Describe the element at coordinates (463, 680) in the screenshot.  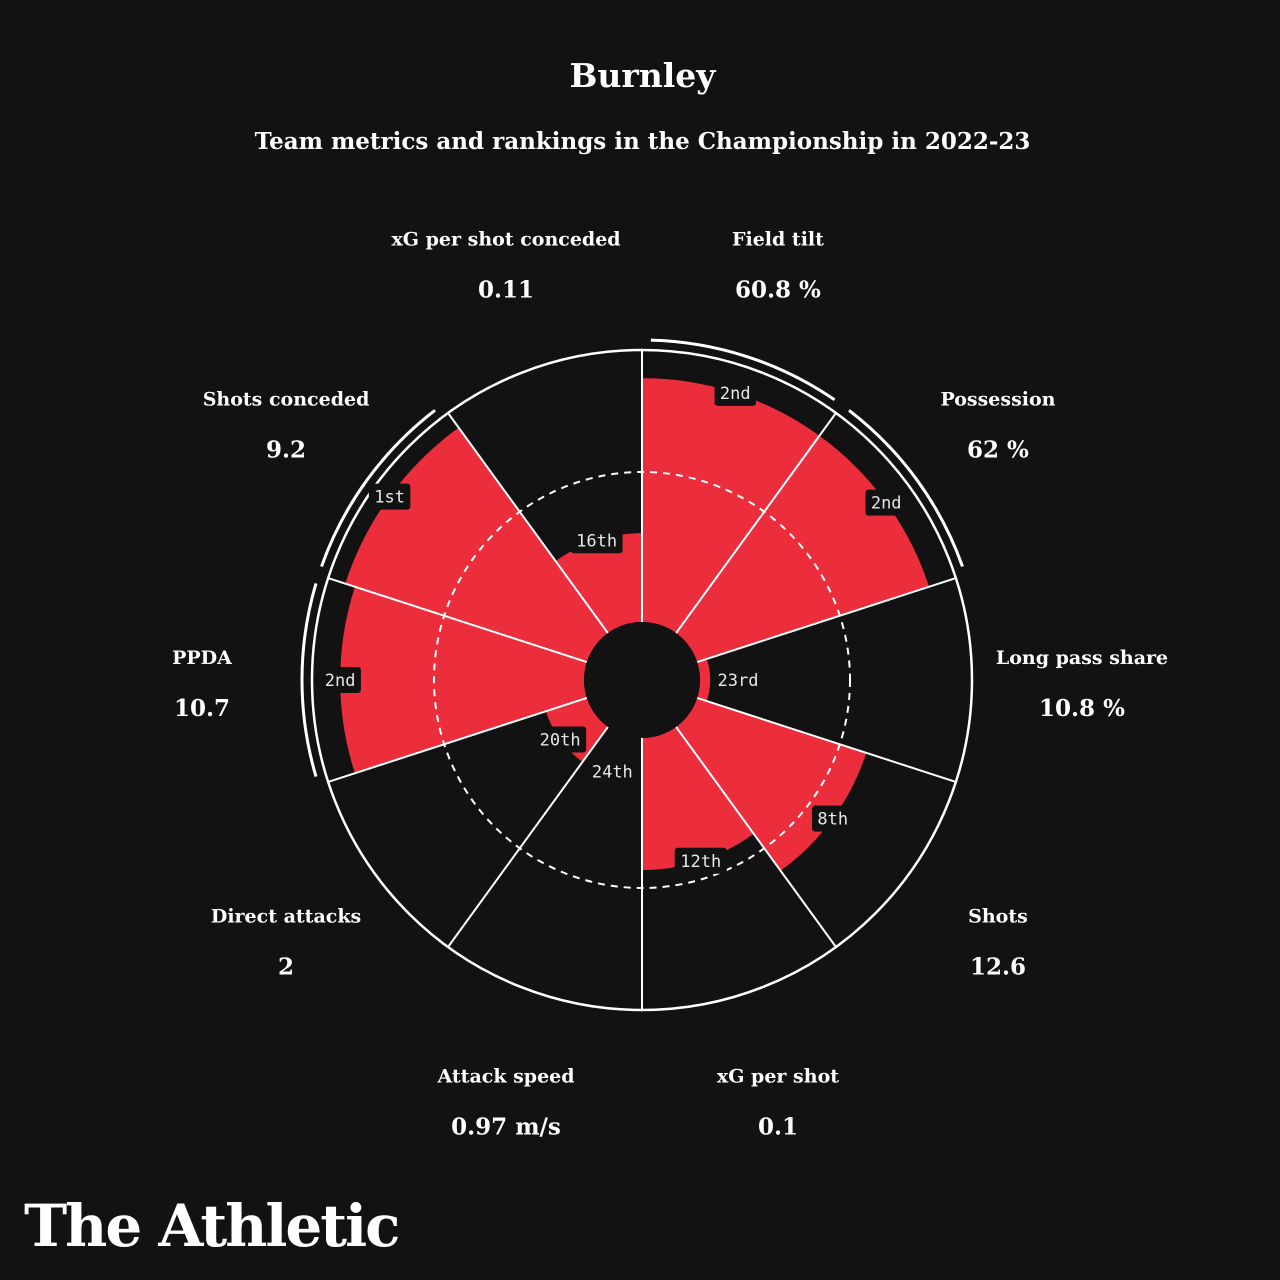
I see `bar-ppda` at that location.